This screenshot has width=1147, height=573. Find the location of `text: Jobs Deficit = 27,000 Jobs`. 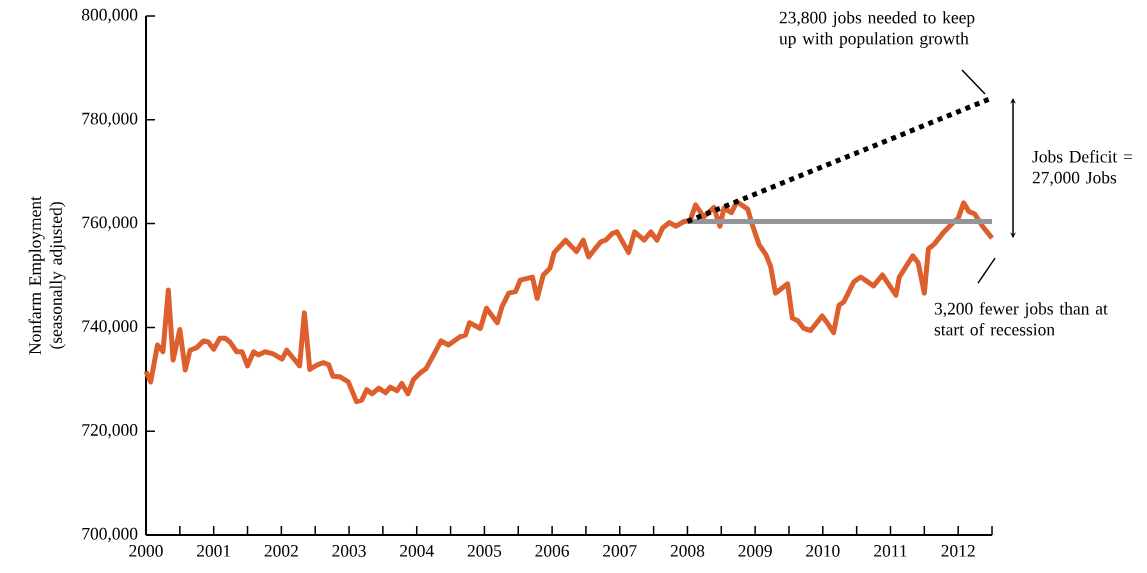

text: Jobs Deficit = 27,000 Jobs is located at coordinates (1082, 168).